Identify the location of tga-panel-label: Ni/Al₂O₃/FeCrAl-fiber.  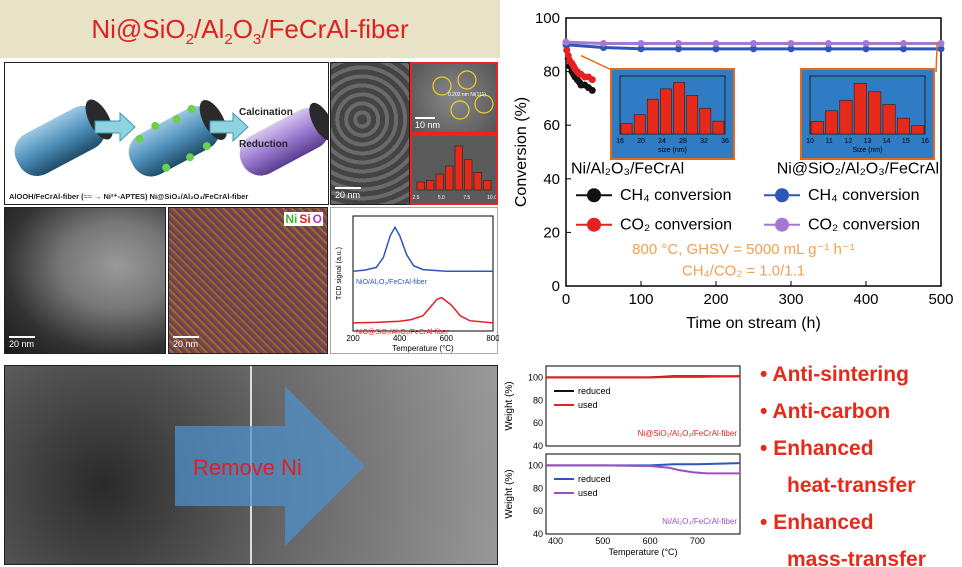
(699, 521).